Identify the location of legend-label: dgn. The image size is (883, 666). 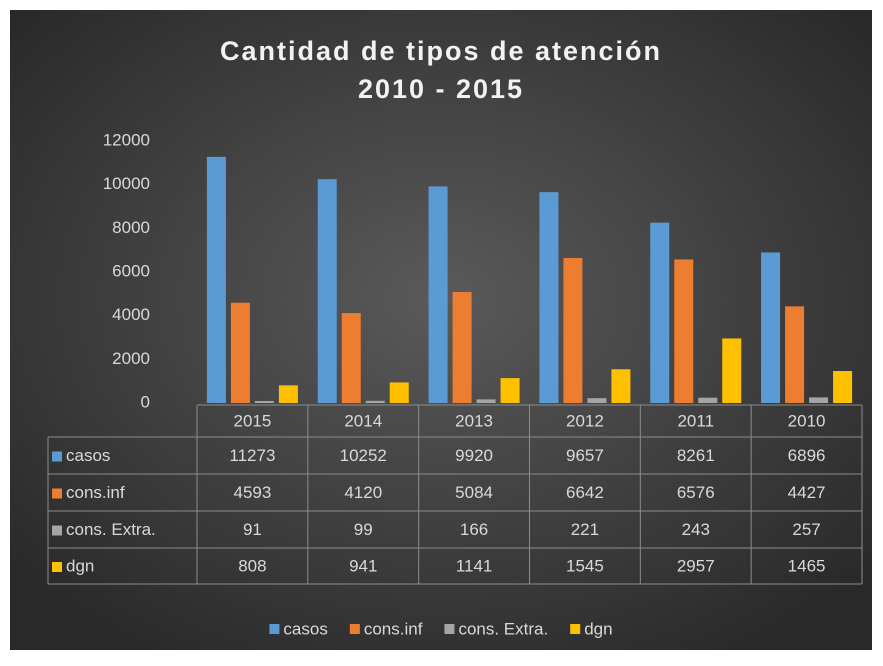
(598, 628).